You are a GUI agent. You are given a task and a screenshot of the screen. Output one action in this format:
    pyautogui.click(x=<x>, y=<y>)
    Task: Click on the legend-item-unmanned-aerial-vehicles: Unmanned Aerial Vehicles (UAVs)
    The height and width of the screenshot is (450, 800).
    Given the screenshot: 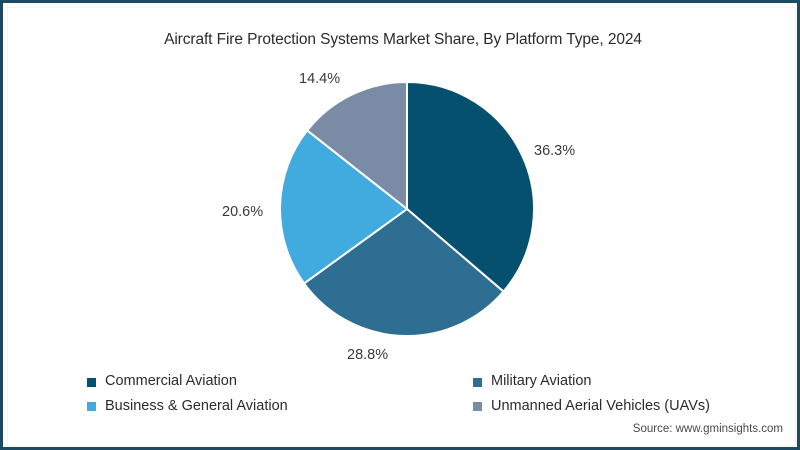 What is the action you would take?
    pyautogui.click(x=610, y=405)
    